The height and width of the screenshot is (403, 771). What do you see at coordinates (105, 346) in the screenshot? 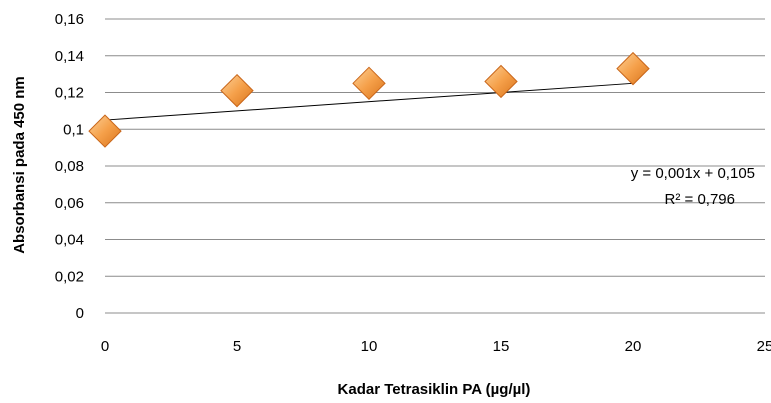
I see `x-tick-label: 0` at bounding box center [105, 346].